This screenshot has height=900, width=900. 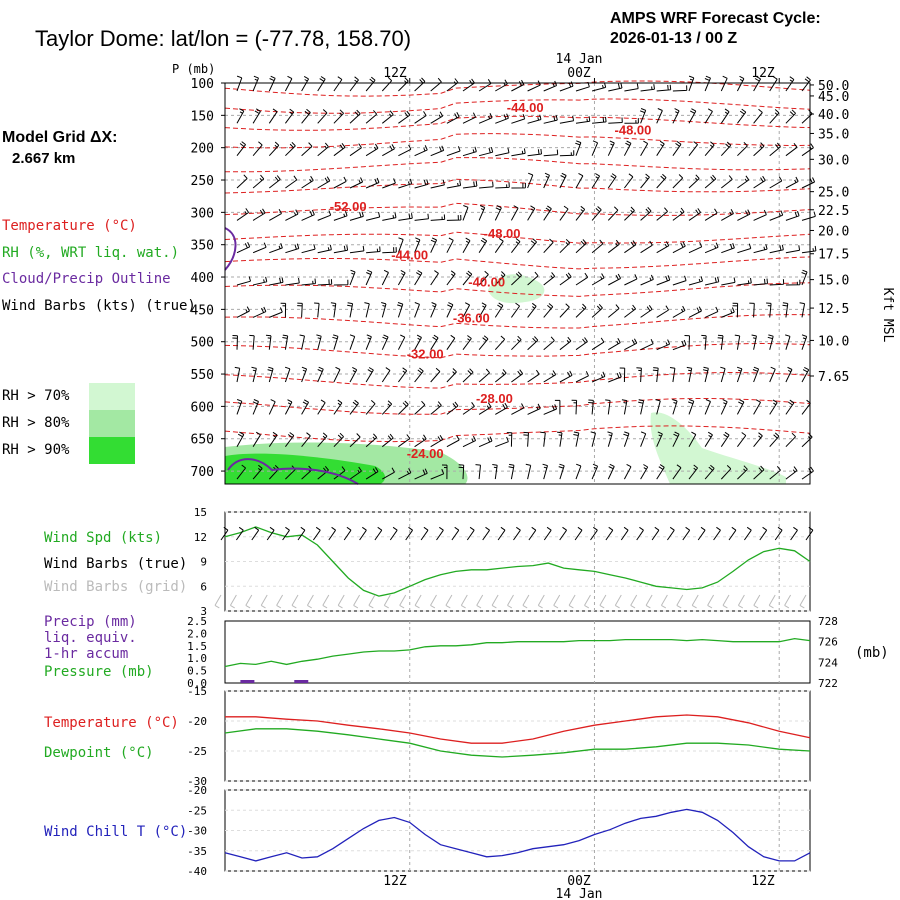 I want to click on pressure-tick-label-right: 726, so click(x=828, y=642).